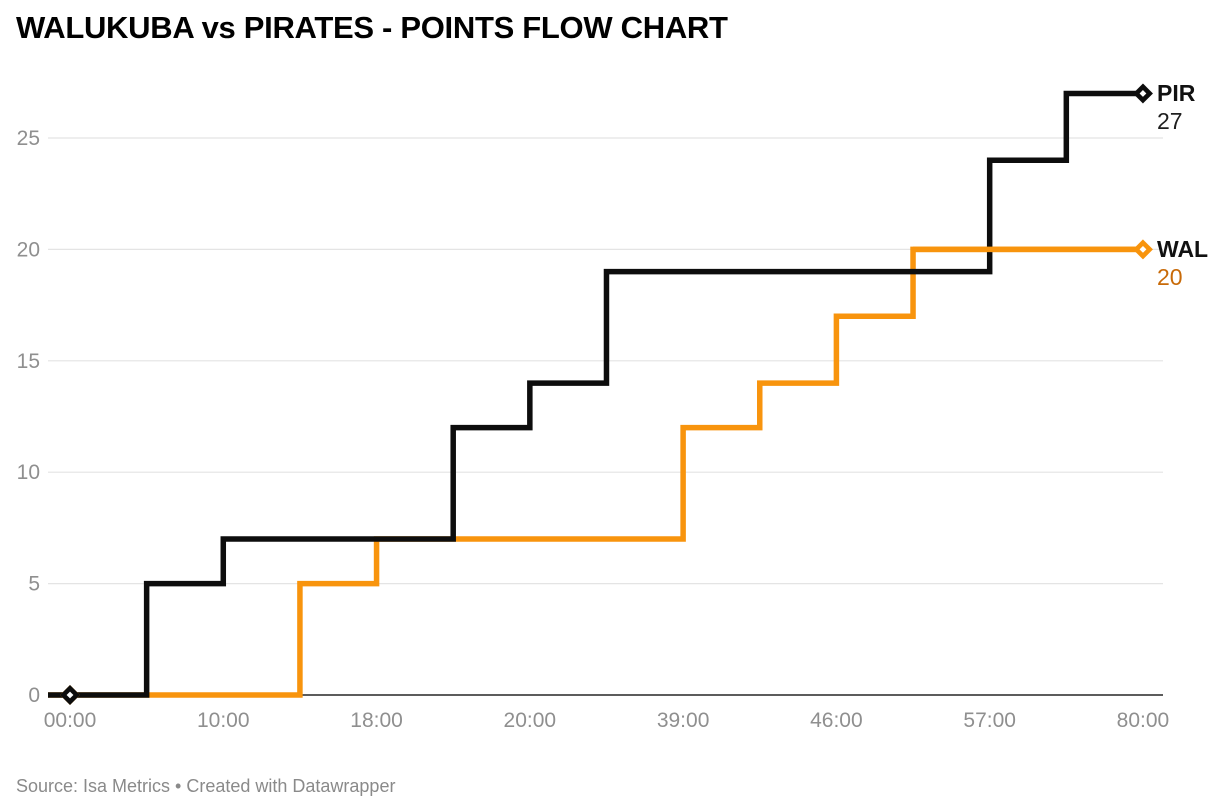 The height and width of the screenshot is (812, 1220). What do you see at coordinates (1176, 93) in the screenshot?
I see `series-name-pir: PIR` at bounding box center [1176, 93].